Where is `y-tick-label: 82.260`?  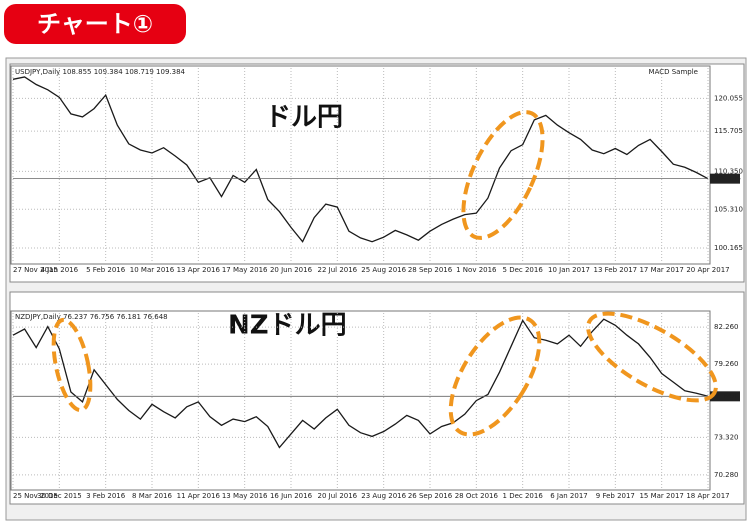 y-tick-label: 82.260 is located at coordinates (726, 327).